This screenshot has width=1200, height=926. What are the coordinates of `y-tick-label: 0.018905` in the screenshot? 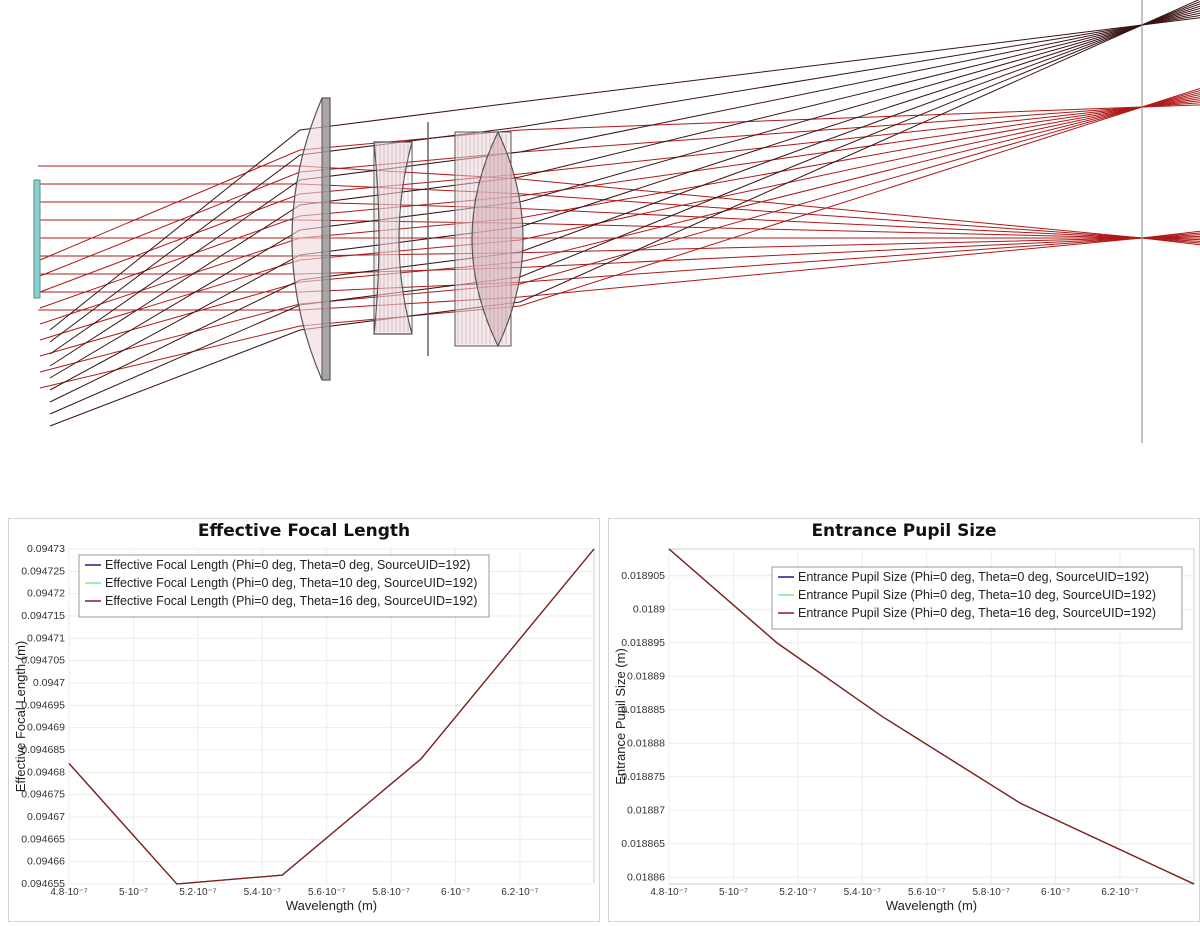 It's located at (643, 576).